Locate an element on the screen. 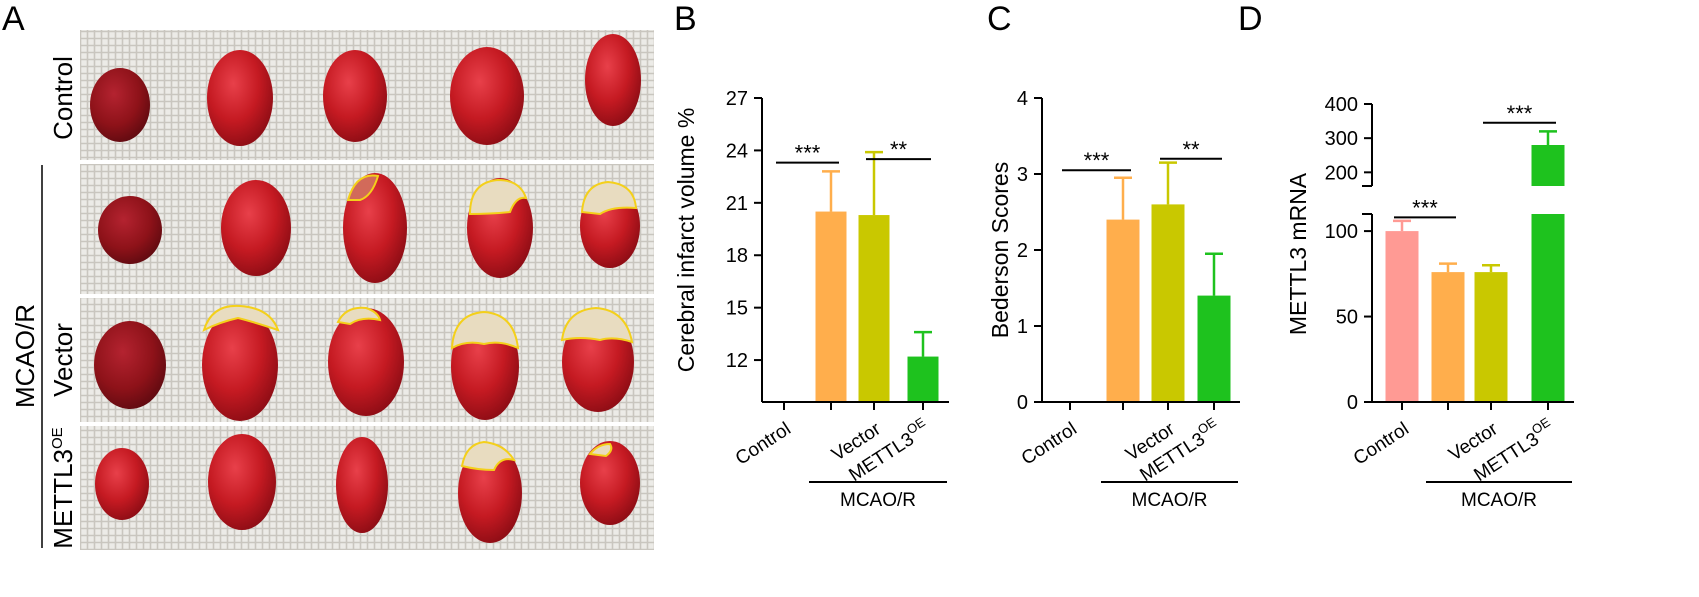 This screenshot has height=597, width=1699. photo-row-mettl3 is located at coordinates (367, 488).